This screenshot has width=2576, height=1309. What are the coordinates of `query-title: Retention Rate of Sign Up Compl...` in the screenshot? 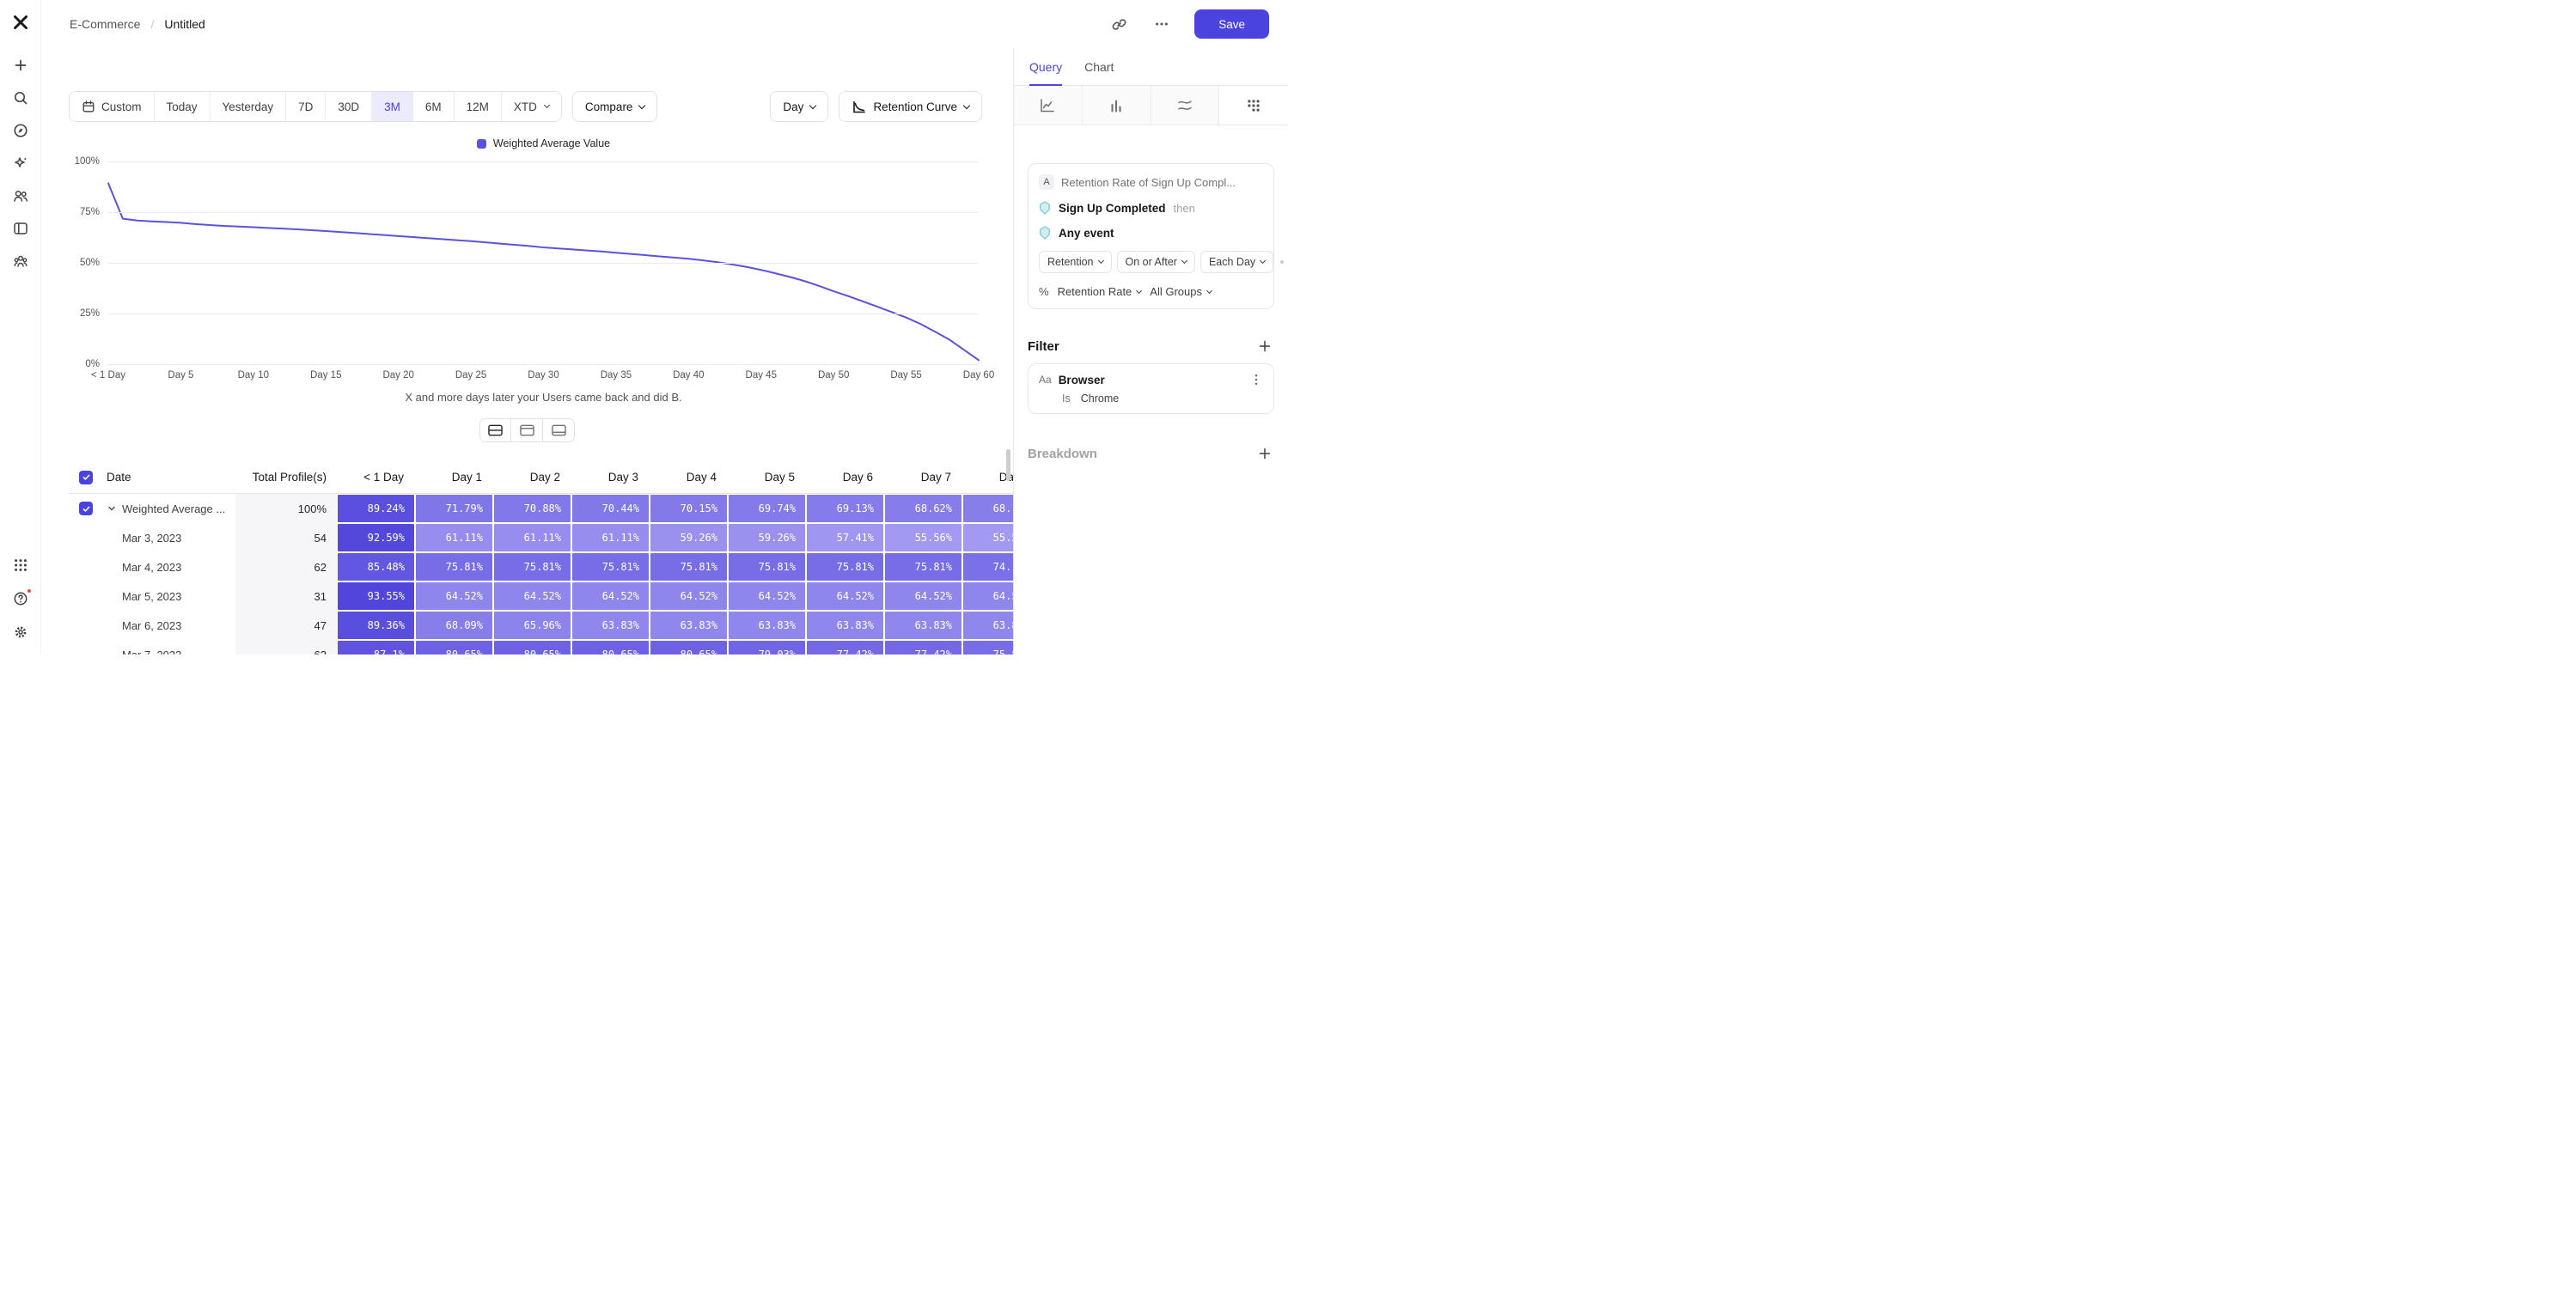 It's located at (1148, 182).